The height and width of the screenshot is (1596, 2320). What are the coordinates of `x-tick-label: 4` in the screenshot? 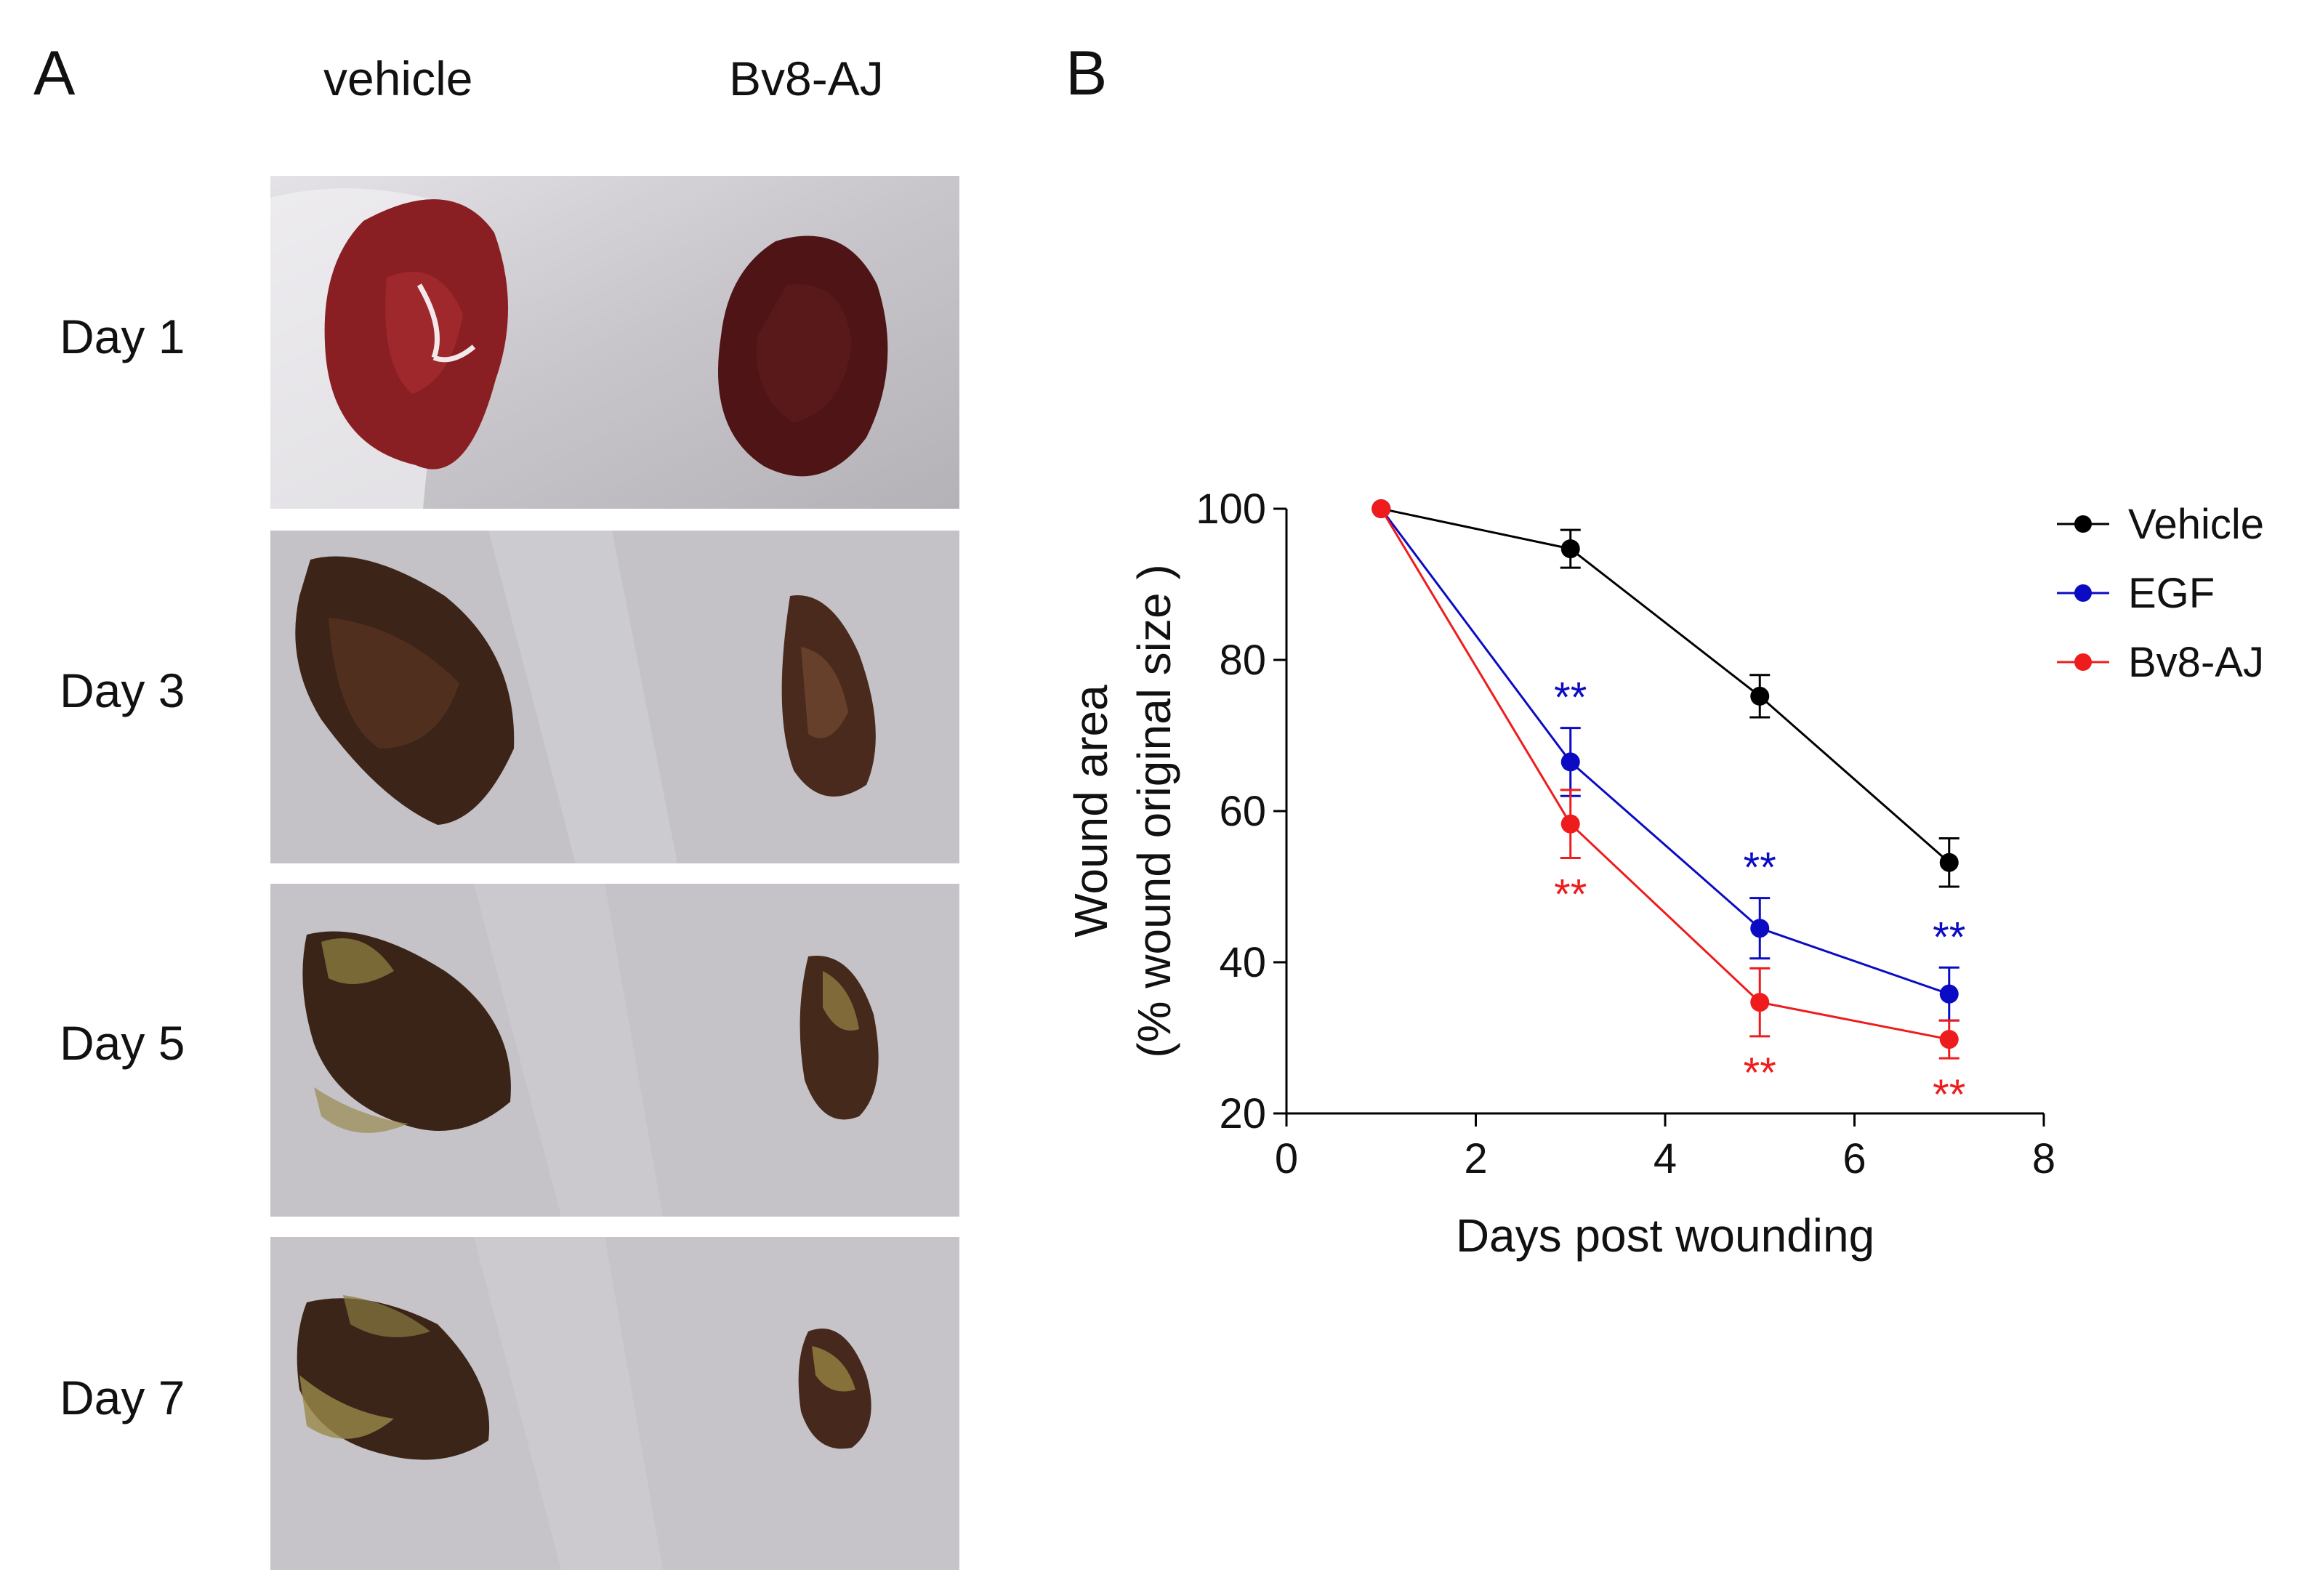 It's located at (1665, 1158).